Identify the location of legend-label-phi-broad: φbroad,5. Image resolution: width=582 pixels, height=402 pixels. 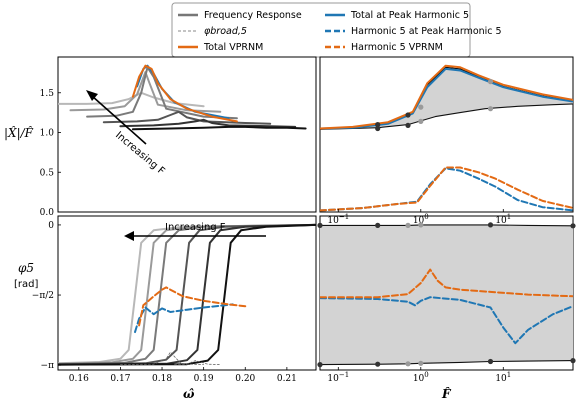
(225, 31).